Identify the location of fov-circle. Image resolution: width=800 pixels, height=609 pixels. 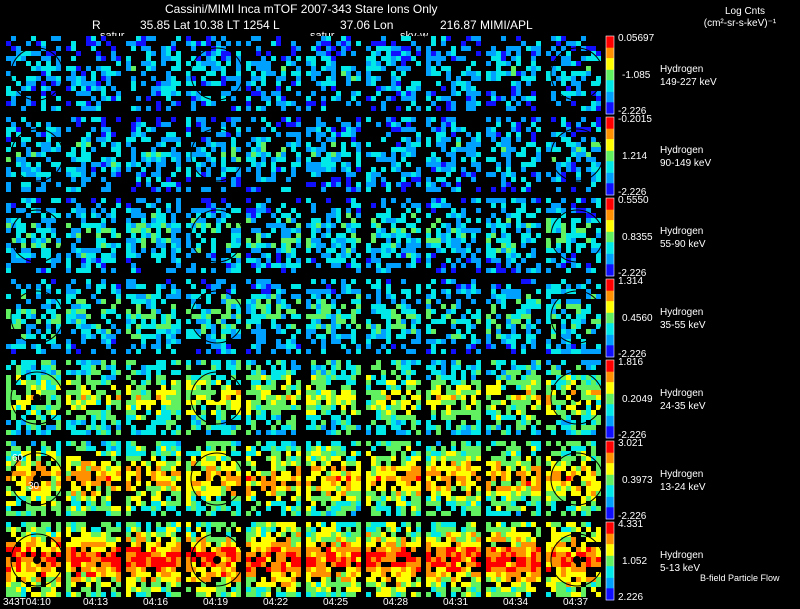
(577, 236).